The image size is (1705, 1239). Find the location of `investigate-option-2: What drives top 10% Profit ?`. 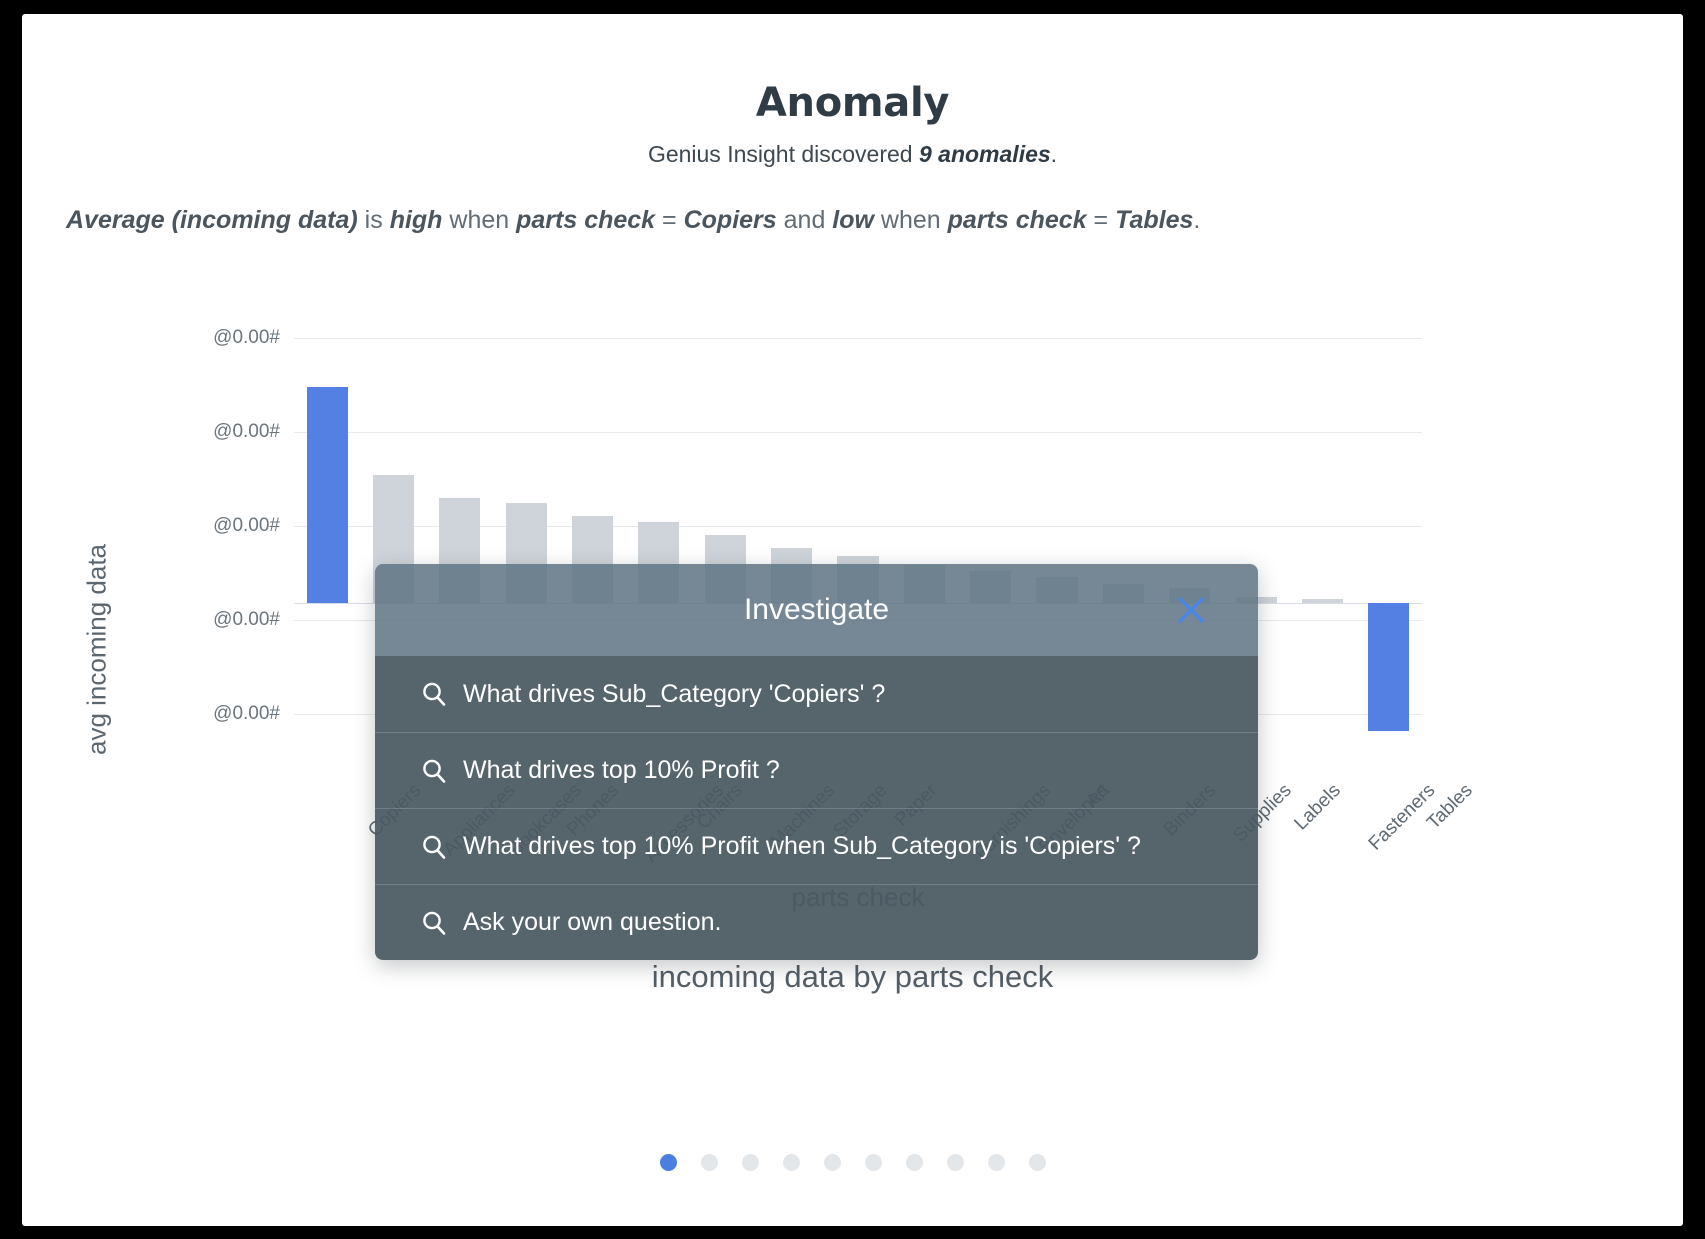

investigate-option-2: What drives top 10% Profit ? is located at coordinates (816, 770).